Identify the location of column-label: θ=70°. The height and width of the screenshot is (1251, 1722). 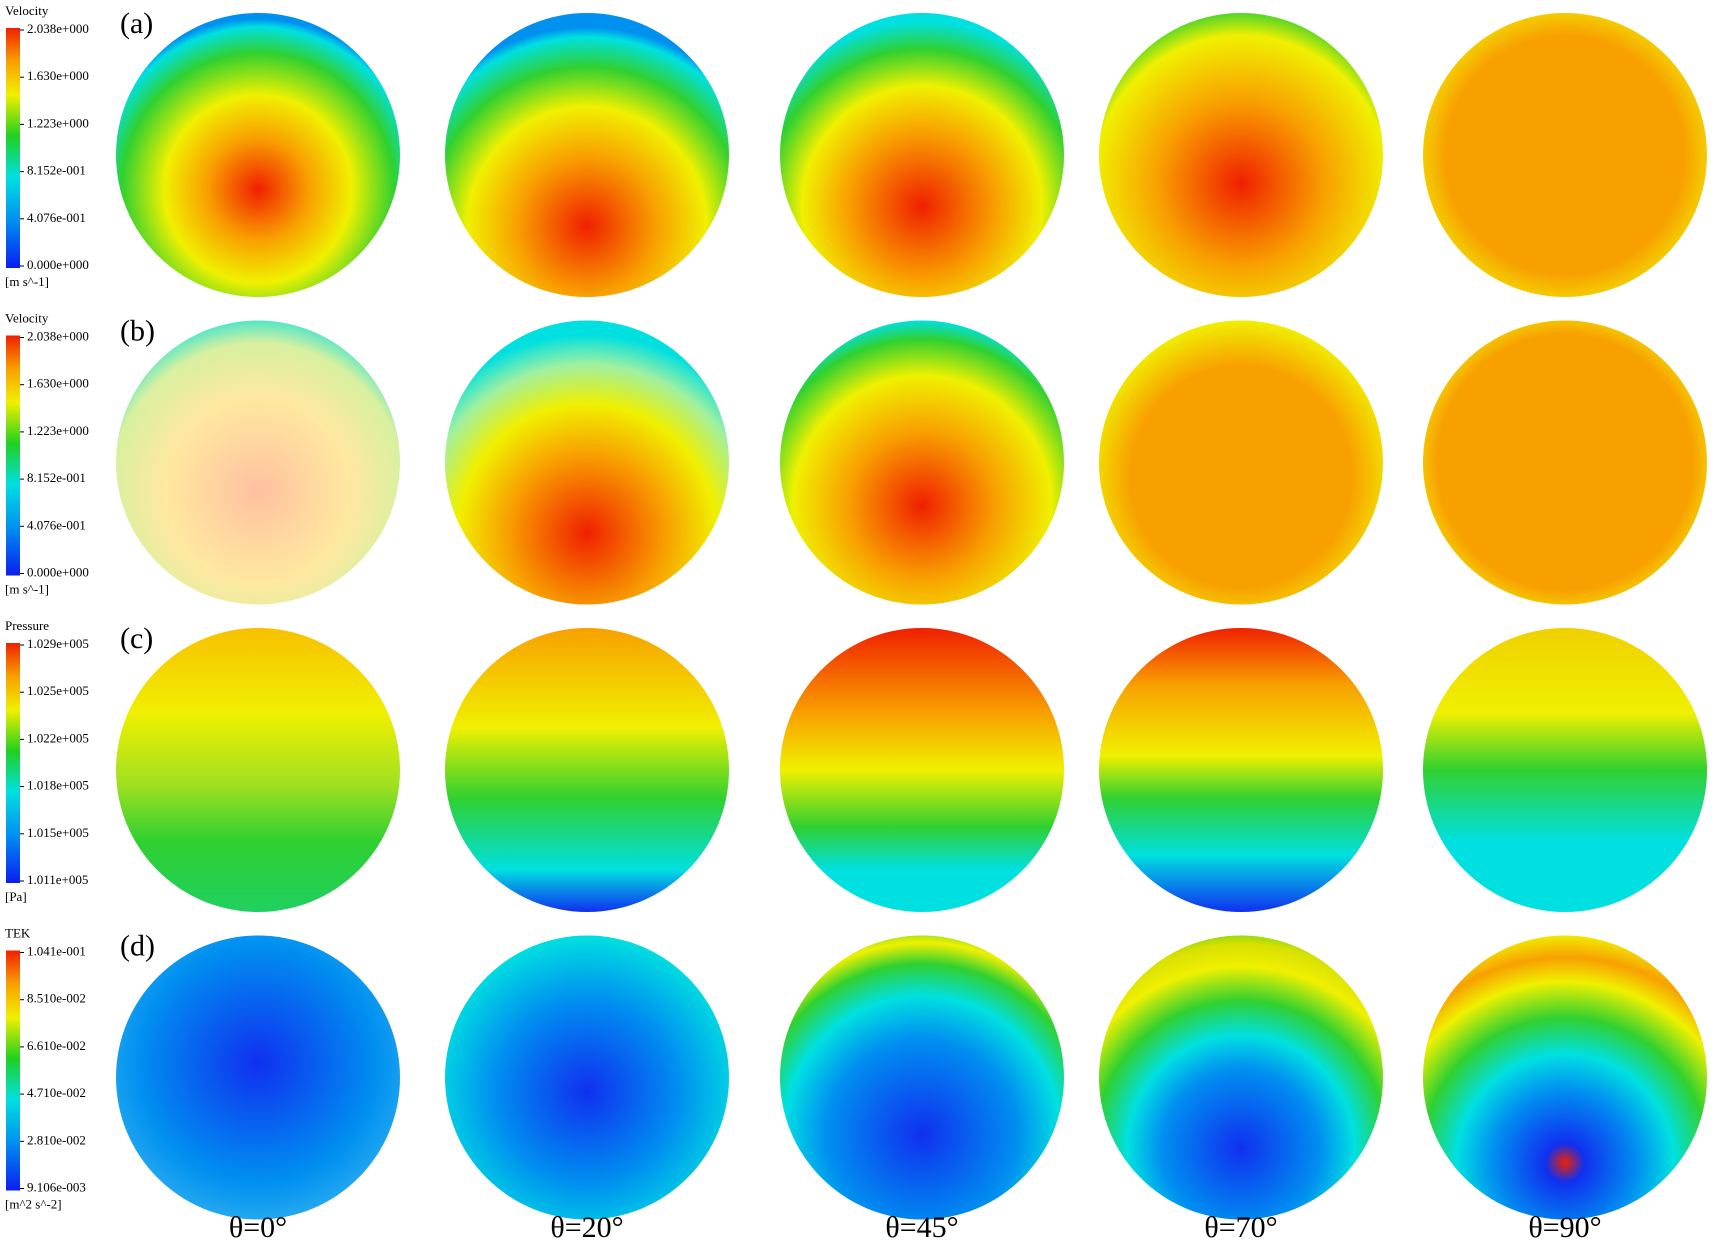
(1240, 1227).